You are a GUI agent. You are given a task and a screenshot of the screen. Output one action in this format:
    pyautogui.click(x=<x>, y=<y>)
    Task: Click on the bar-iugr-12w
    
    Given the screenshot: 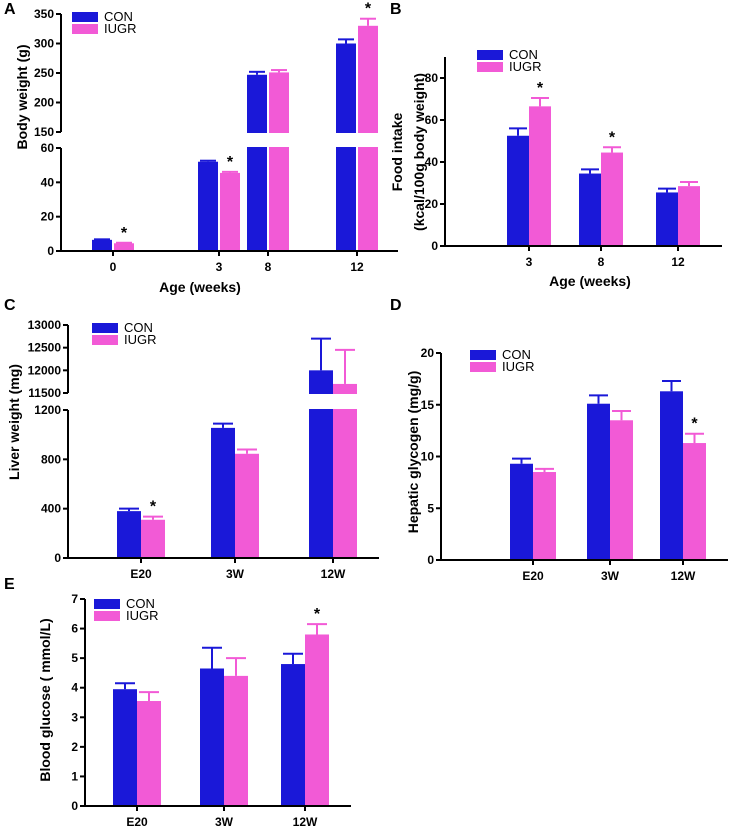 What is the action you would take?
    pyautogui.click(x=694, y=501)
    